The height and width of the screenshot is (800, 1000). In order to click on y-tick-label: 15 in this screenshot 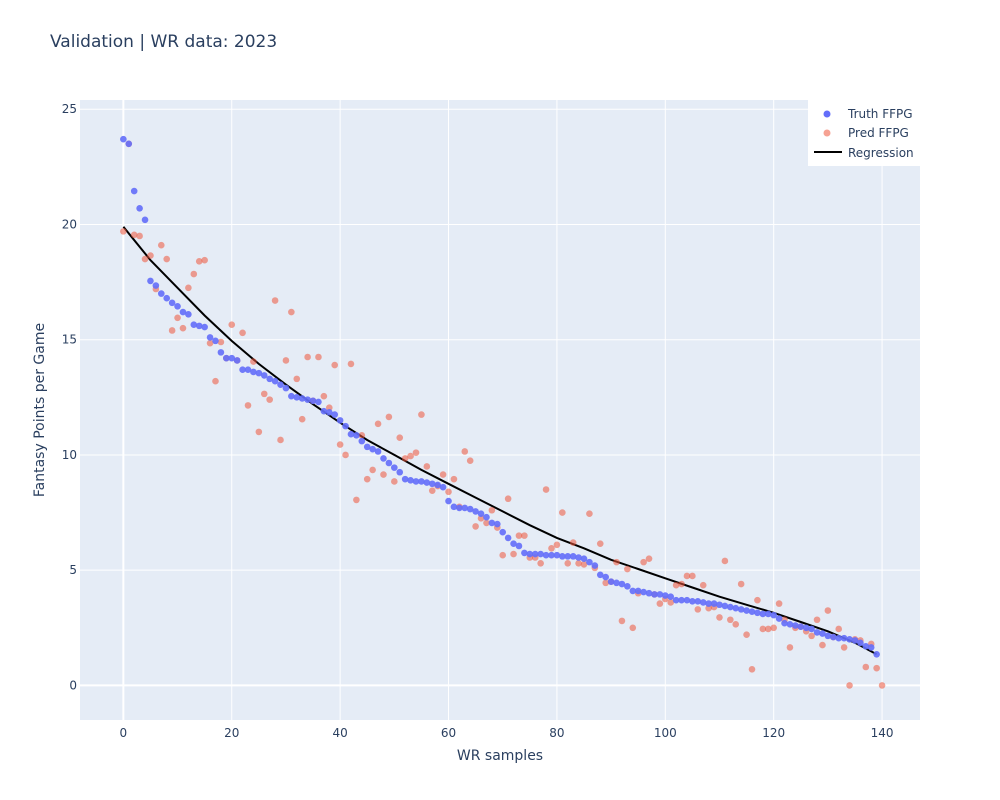, I will do `click(69, 340)`.